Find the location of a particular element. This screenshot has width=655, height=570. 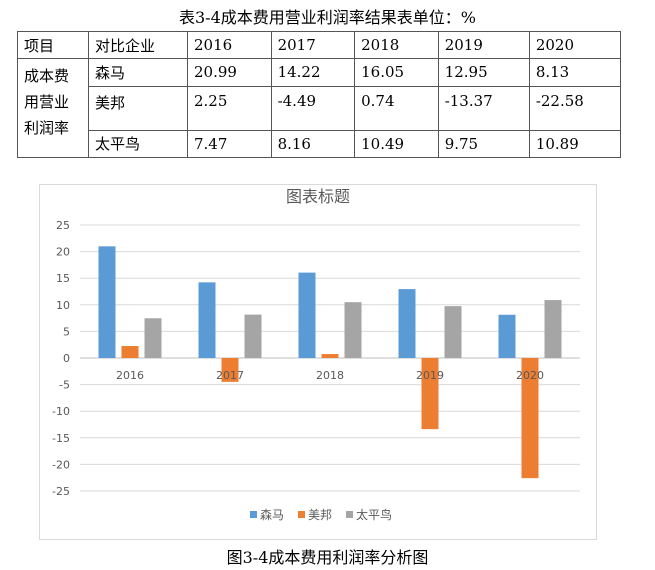

company-cell: 美邦 is located at coordinates (138, 108).